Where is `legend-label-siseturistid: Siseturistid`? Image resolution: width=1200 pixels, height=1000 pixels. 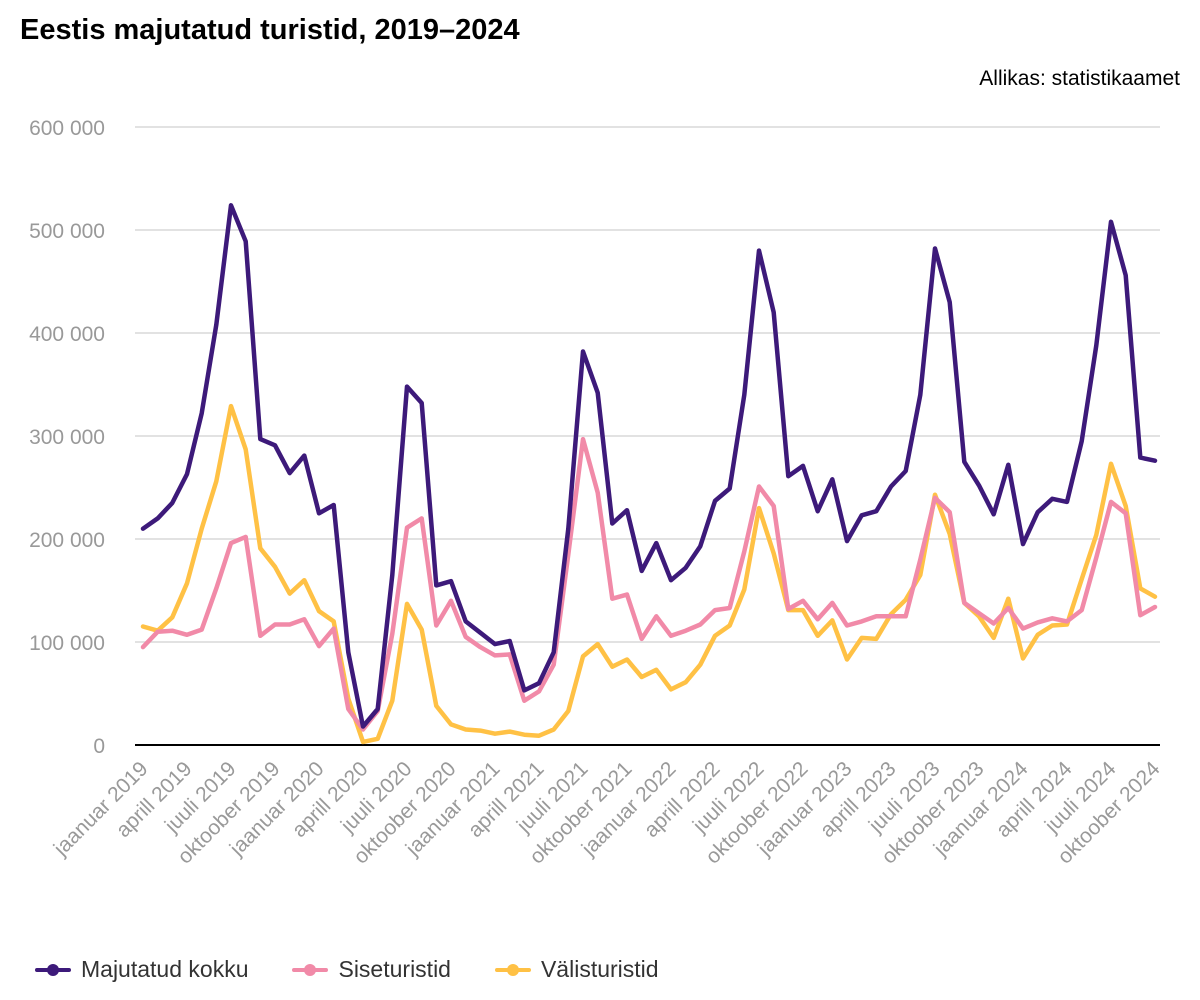 legend-label-siseturistid: Siseturistid is located at coordinates (394, 969).